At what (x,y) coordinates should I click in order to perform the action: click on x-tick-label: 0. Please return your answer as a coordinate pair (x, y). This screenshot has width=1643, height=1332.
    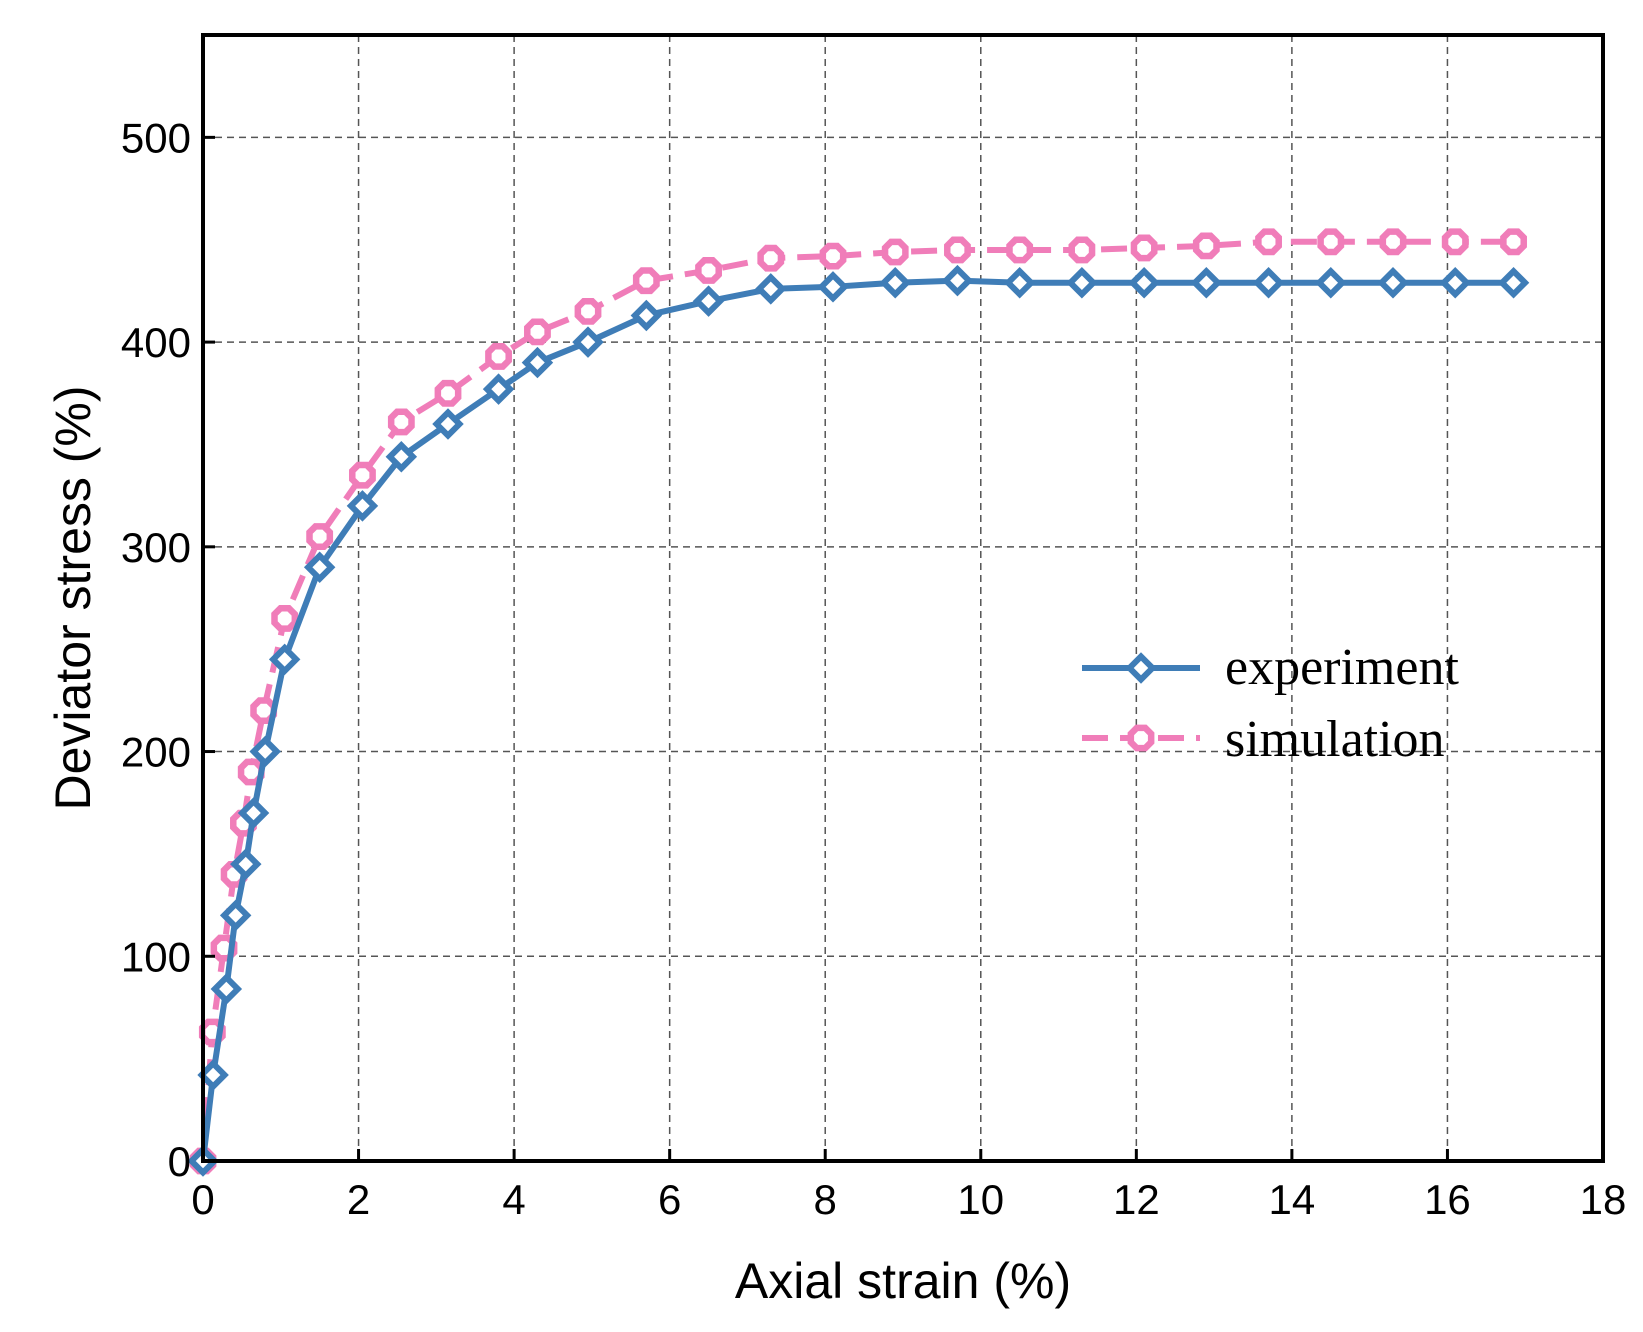
    Looking at the image, I should click on (202, 1199).